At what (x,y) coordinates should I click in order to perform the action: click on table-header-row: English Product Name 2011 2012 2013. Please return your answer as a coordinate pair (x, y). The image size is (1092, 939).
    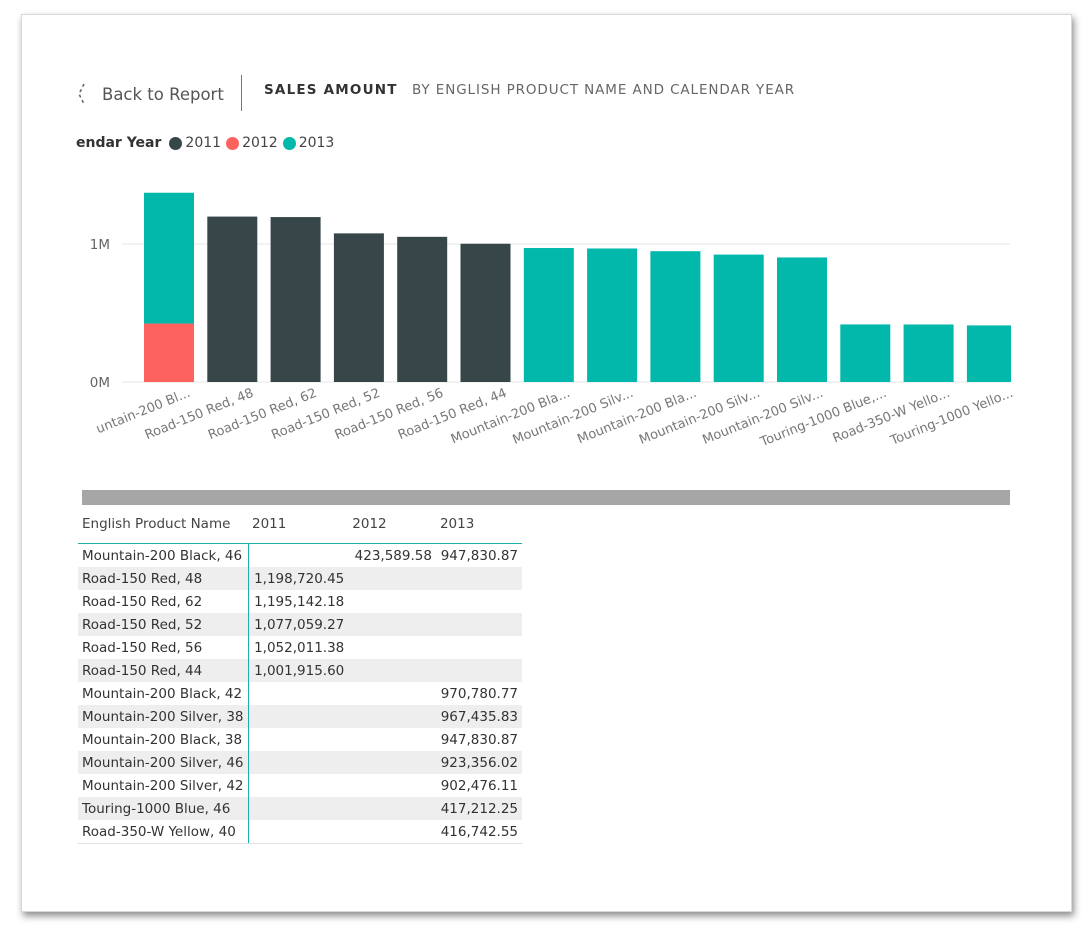
    Looking at the image, I should click on (300, 528).